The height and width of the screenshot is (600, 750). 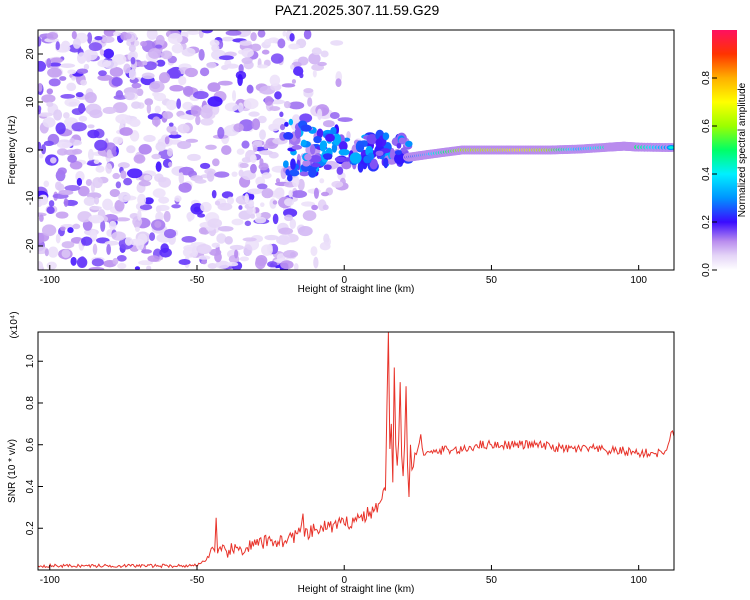 What do you see at coordinates (724, 150) in the screenshot?
I see `colorbar-gradient` at bounding box center [724, 150].